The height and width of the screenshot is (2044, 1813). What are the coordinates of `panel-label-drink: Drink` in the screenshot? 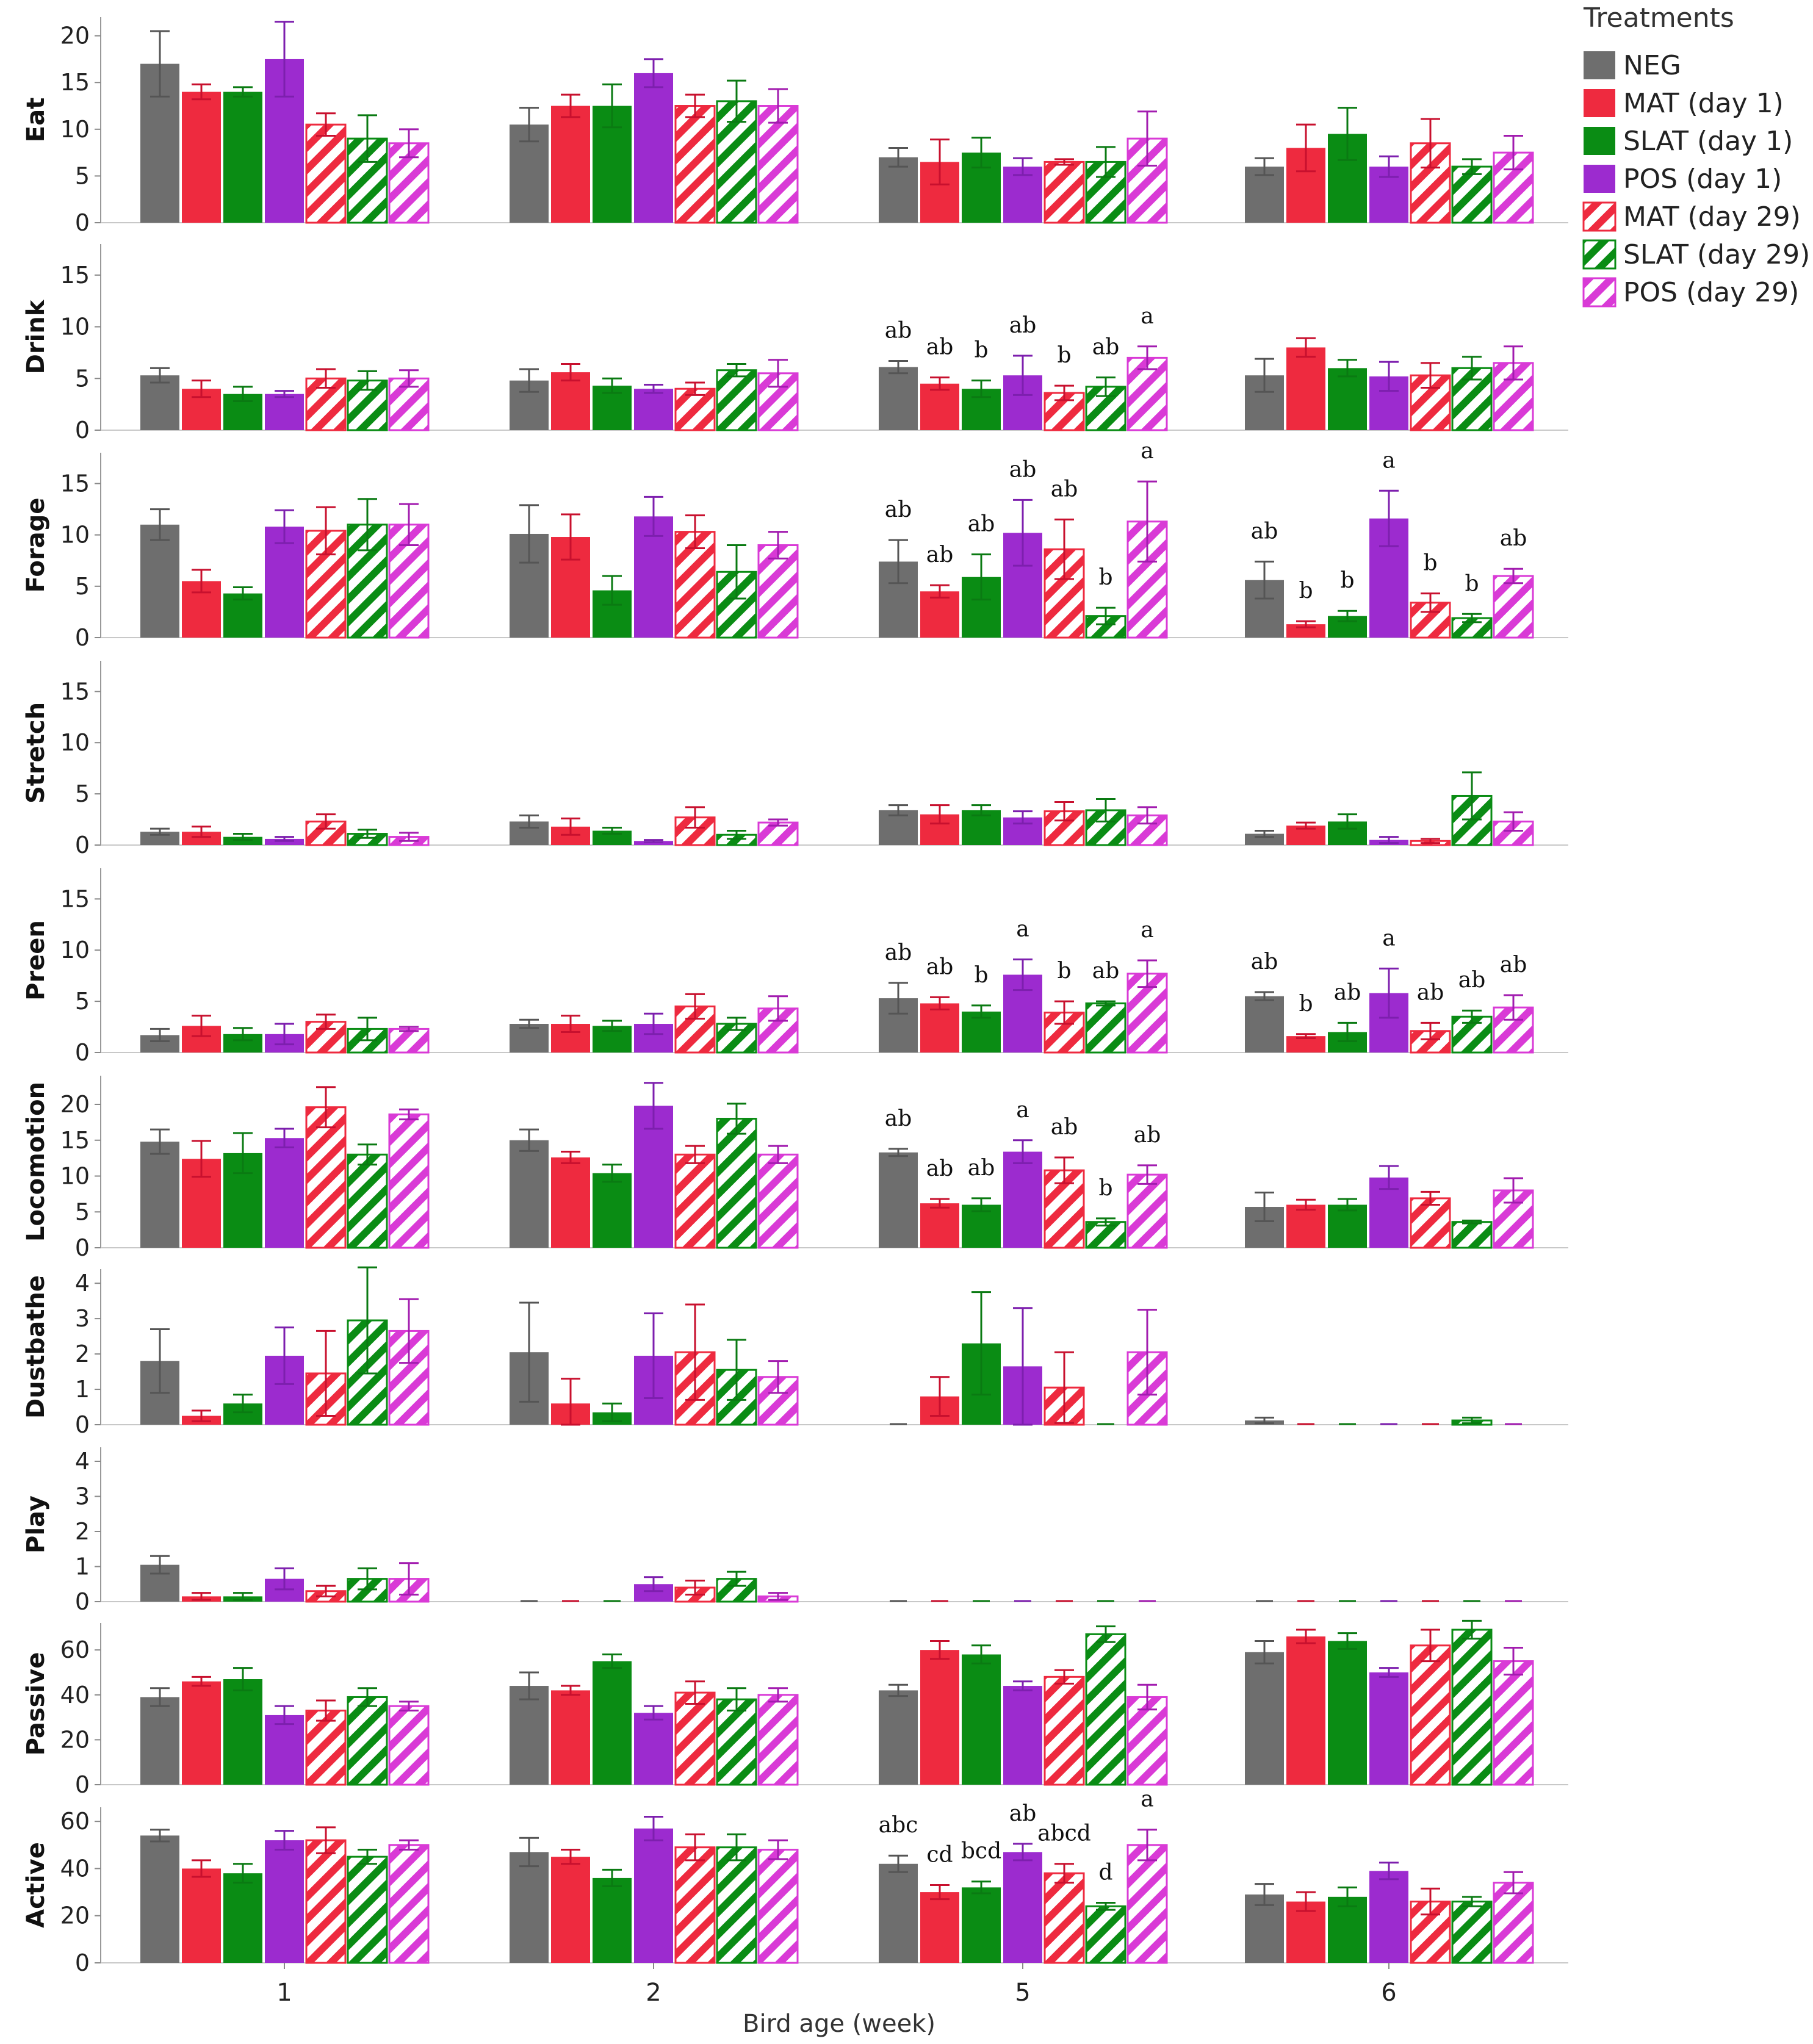 It's located at (36, 337).